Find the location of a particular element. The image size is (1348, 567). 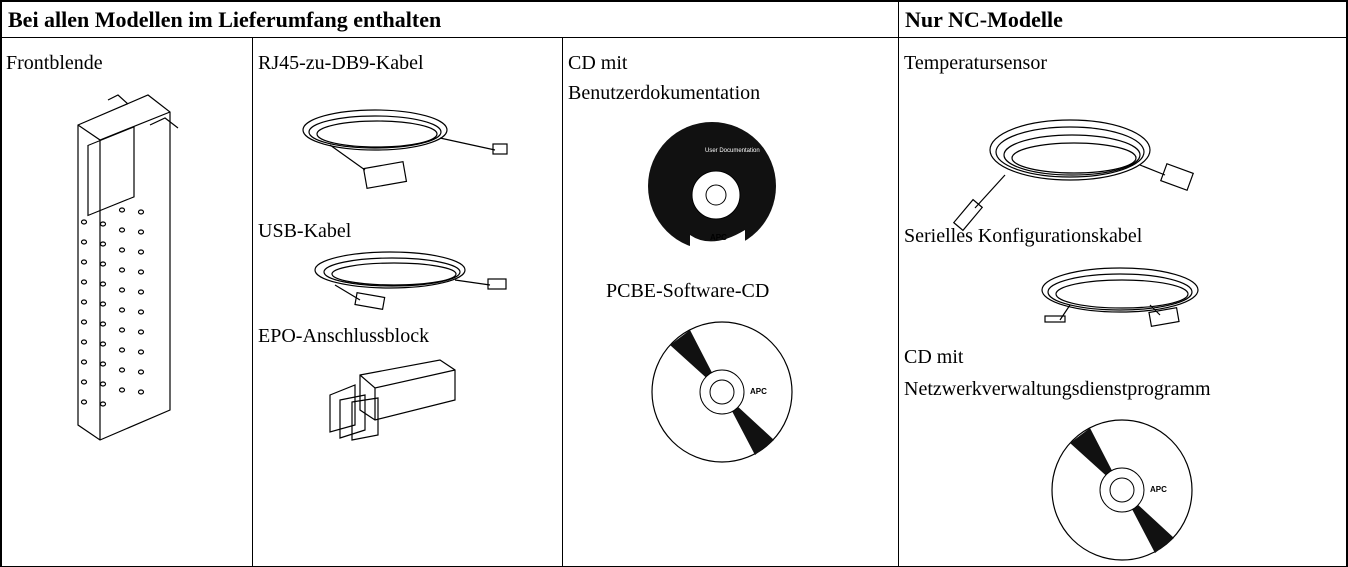

item-label: PCBE-Software-CD is located at coordinates (688, 291).